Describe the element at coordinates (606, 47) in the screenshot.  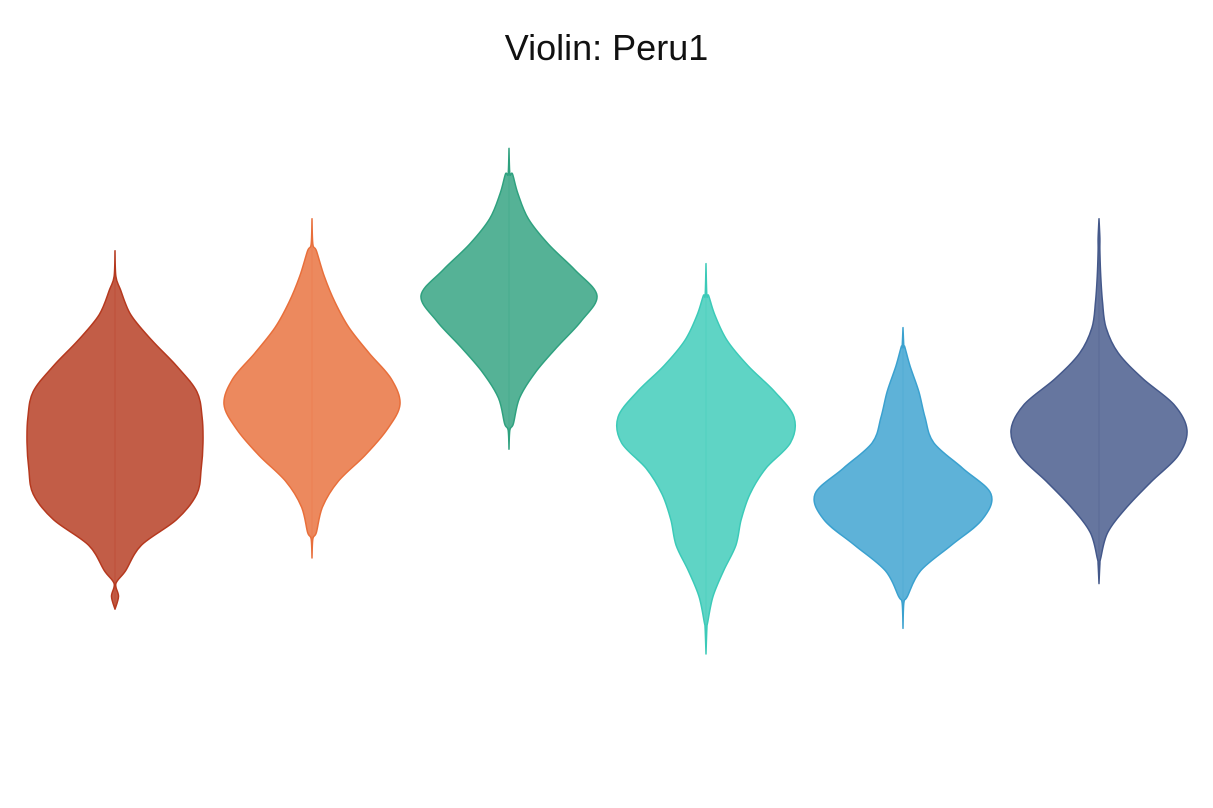
I see `chart-title: Violin: Peru1` at that location.